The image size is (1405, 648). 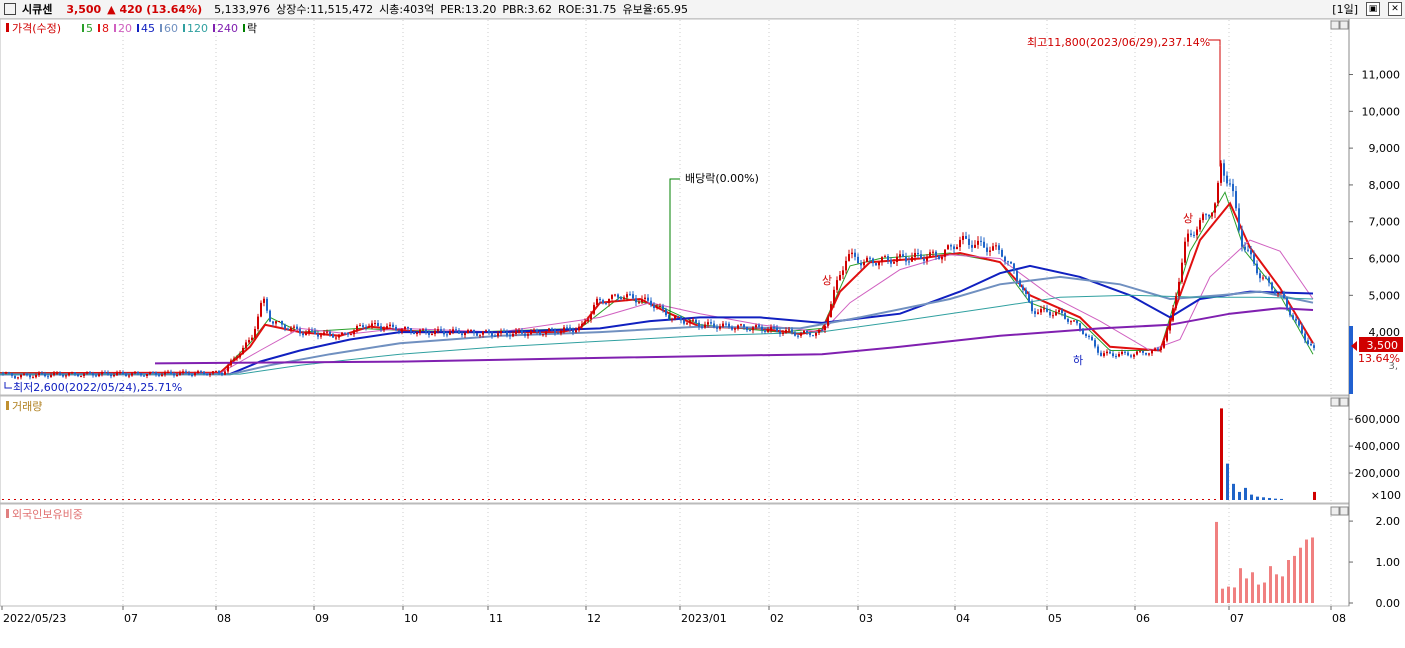 What do you see at coordinates (1379, 358) in the screenshot?
I see `current-change-label: 13.64%` at bounding box center [1379, 358].